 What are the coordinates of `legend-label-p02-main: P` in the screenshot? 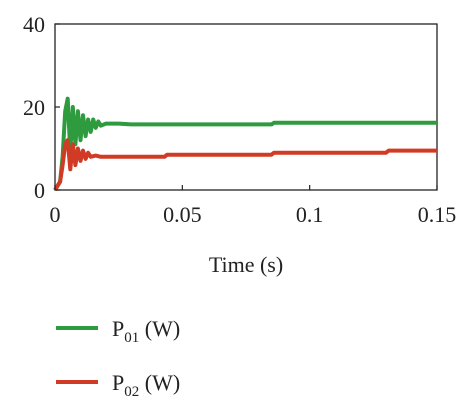 It's located at (118, 382).